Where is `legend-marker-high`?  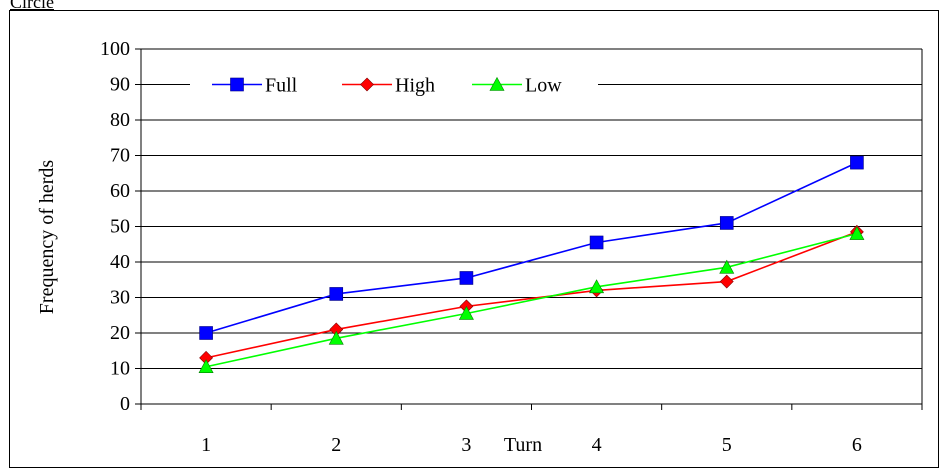 legend-marker-high is located at coordinates (367, 84).